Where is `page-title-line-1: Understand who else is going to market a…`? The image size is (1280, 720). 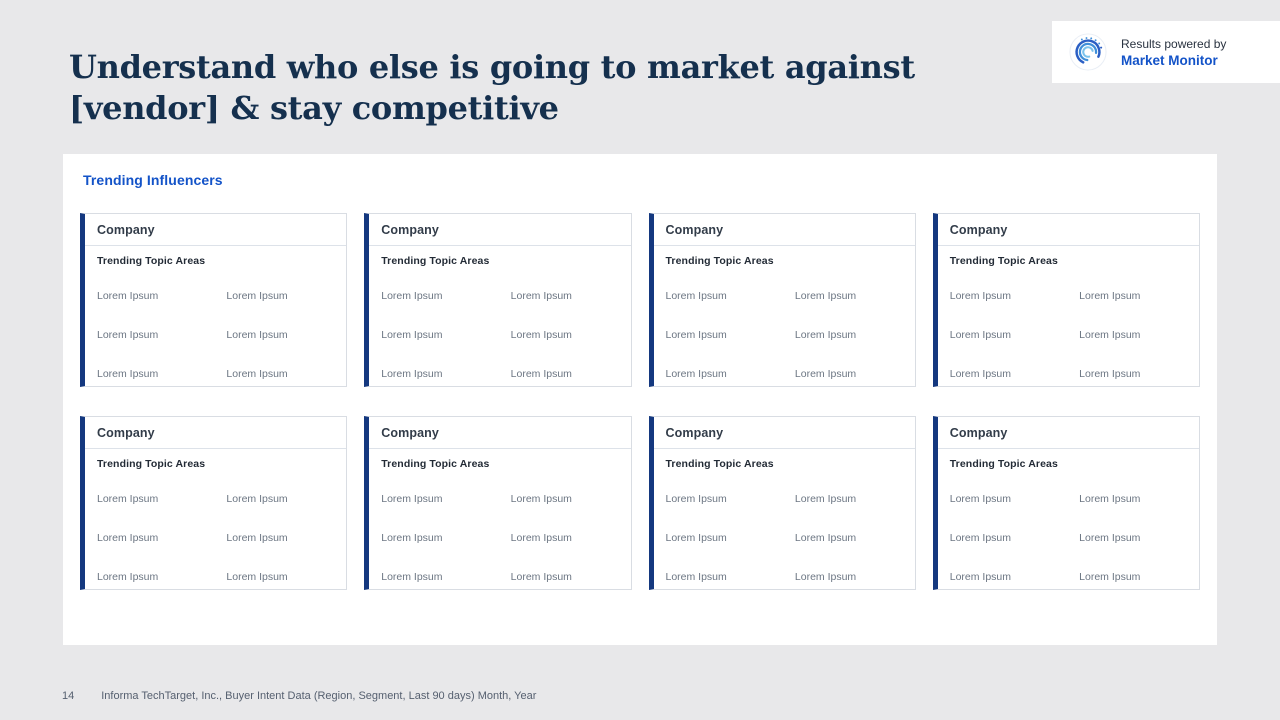 page-title-line-1: Understand who else is going to market a… is located at coordinates (492, 67).